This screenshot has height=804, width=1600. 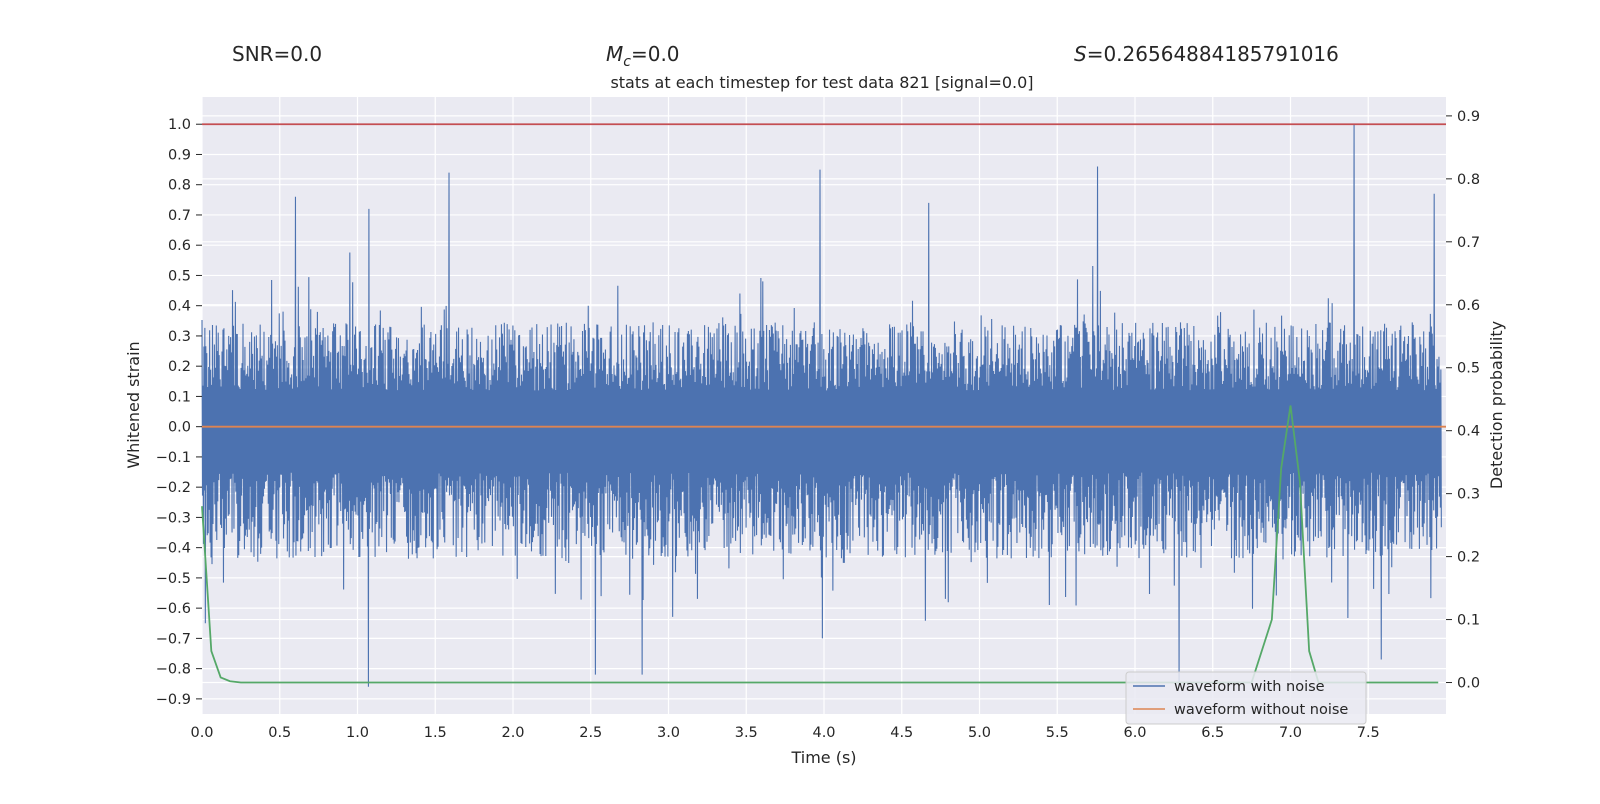 I want to click on x-tick-label: 0.5, so click(x=279, y=733).